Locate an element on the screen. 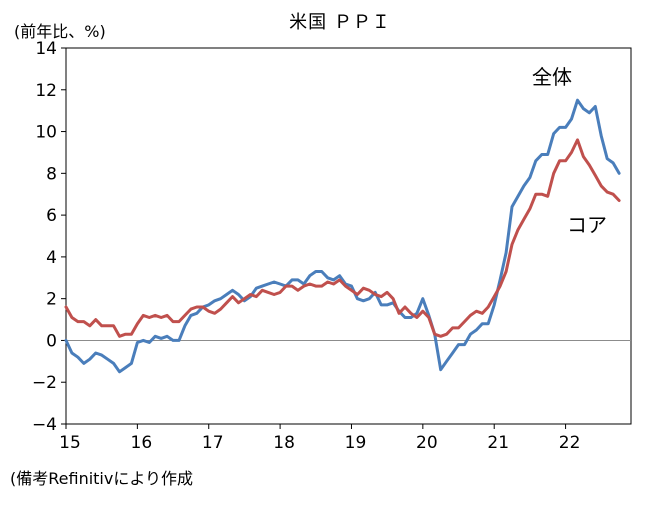 This screenshot has height=513, width=672. x-tick-label: 20 is located at coordinates (427, 443).